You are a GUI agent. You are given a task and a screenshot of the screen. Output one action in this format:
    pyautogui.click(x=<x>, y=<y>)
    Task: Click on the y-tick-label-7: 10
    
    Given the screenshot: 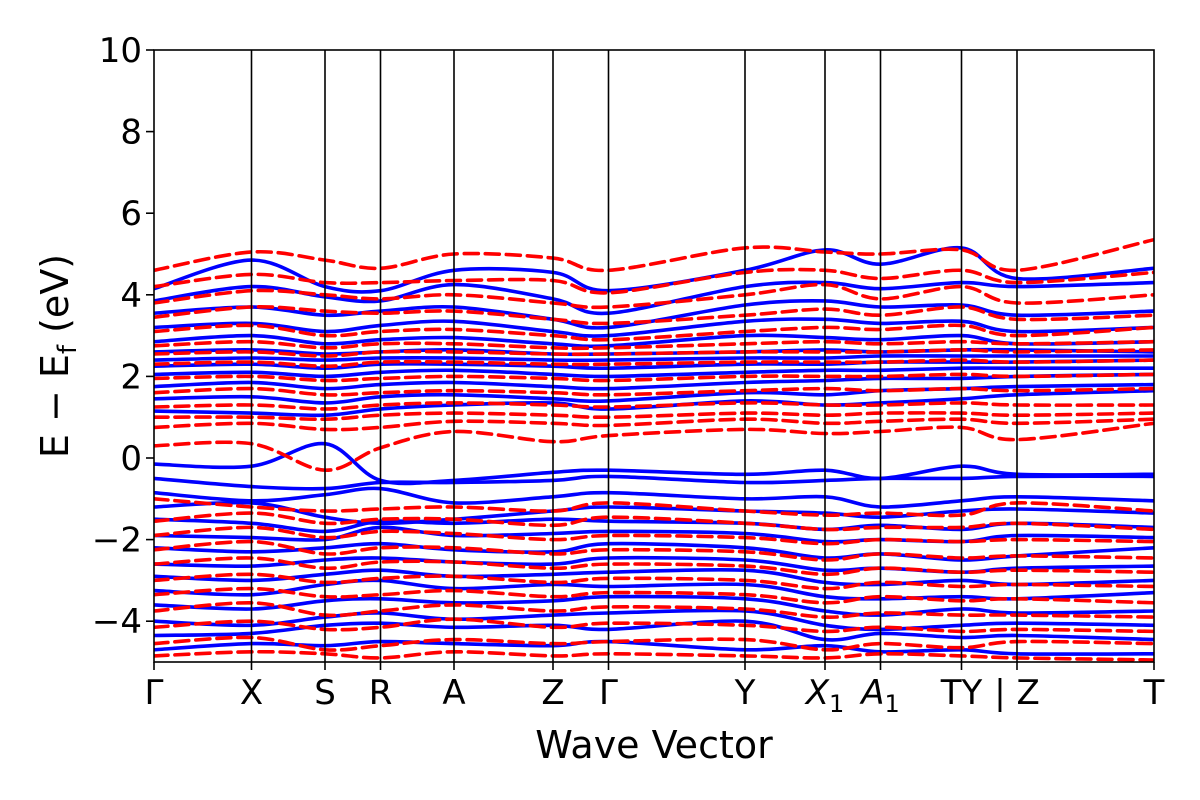 What is the action you would take?
    pyautogui.click(x=120, y=51)
    